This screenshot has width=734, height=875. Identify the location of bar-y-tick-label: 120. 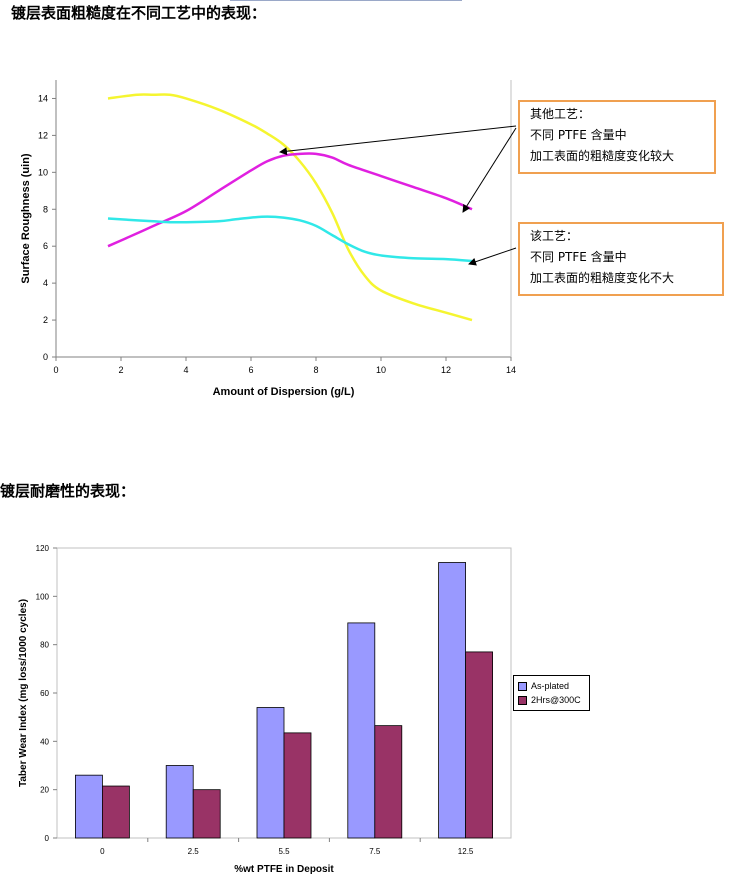
(43, 548).